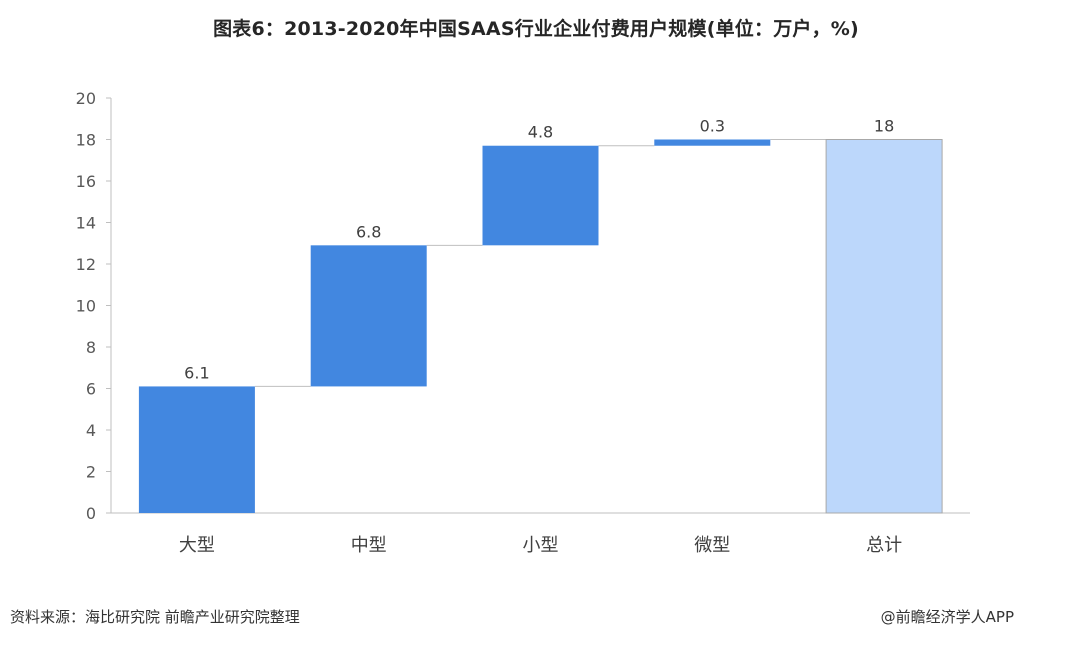 Image resolution: width=1072 pixels, height=655 pixels. Describe the element at coordinates (86, 140) in the screenshot. I see `y-tick-label: 18` at that location.